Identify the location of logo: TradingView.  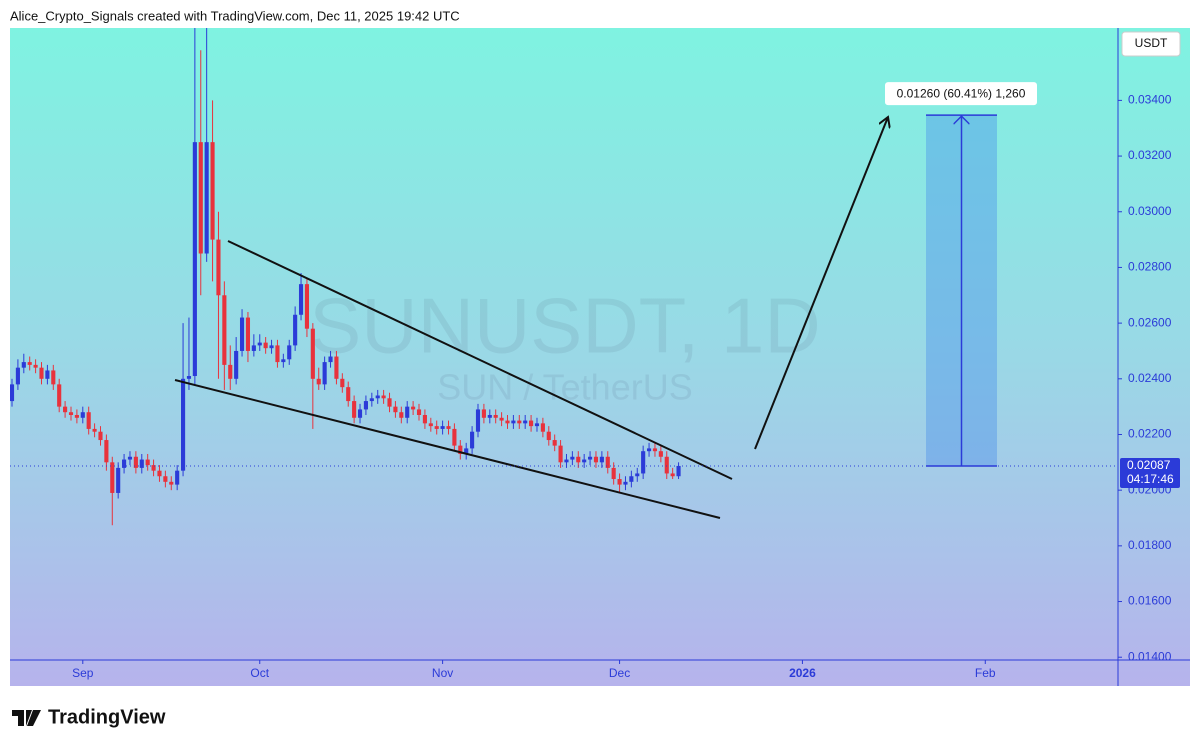
(89, 717).